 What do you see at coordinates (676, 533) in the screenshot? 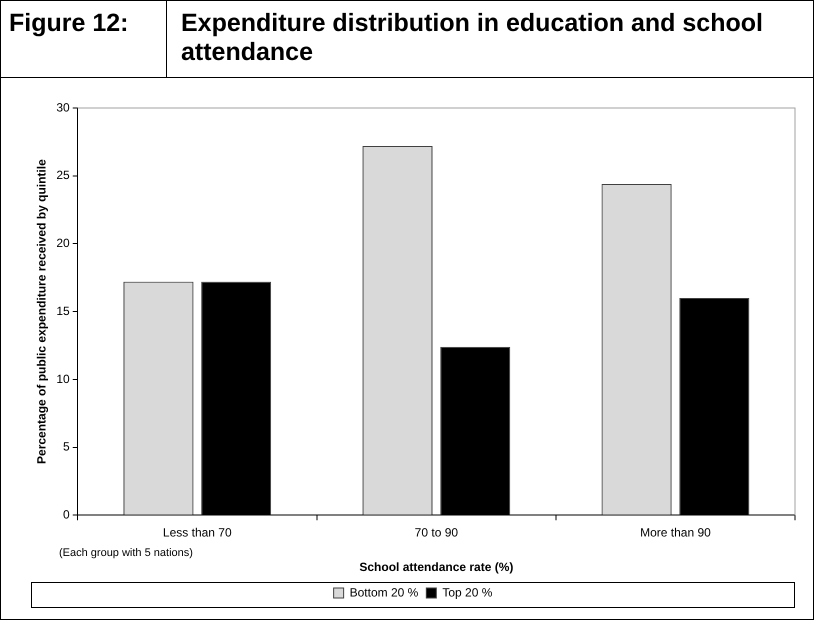
I see `x-tick-label: More than 90` at bounding box center [676, 533].